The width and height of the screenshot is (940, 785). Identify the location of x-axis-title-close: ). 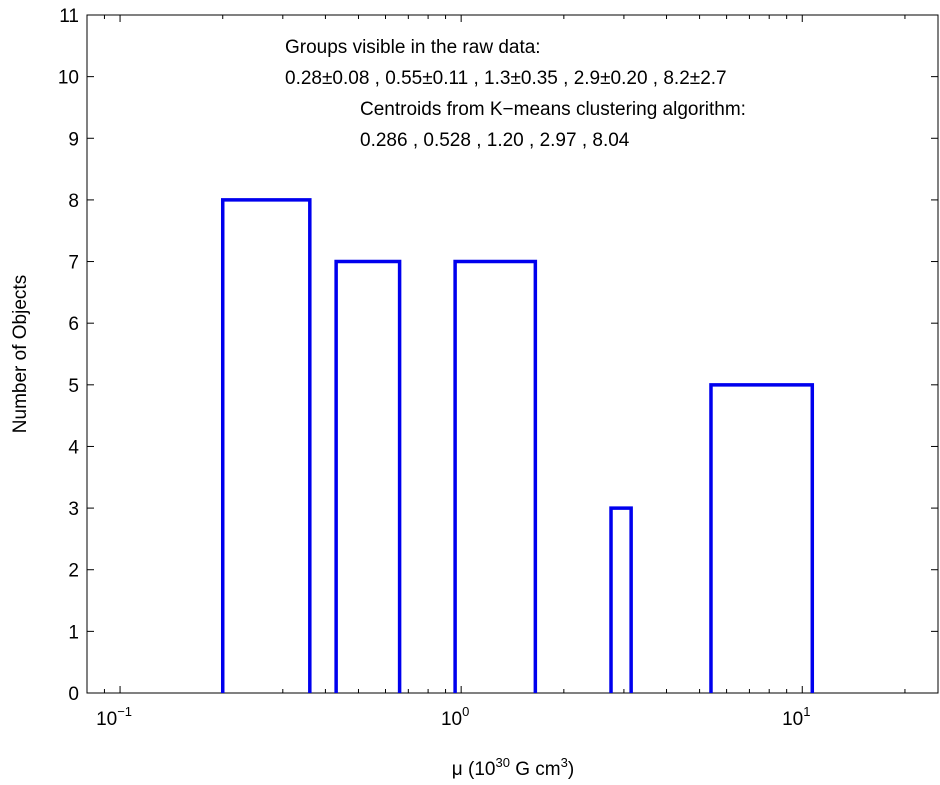
(571, 769).